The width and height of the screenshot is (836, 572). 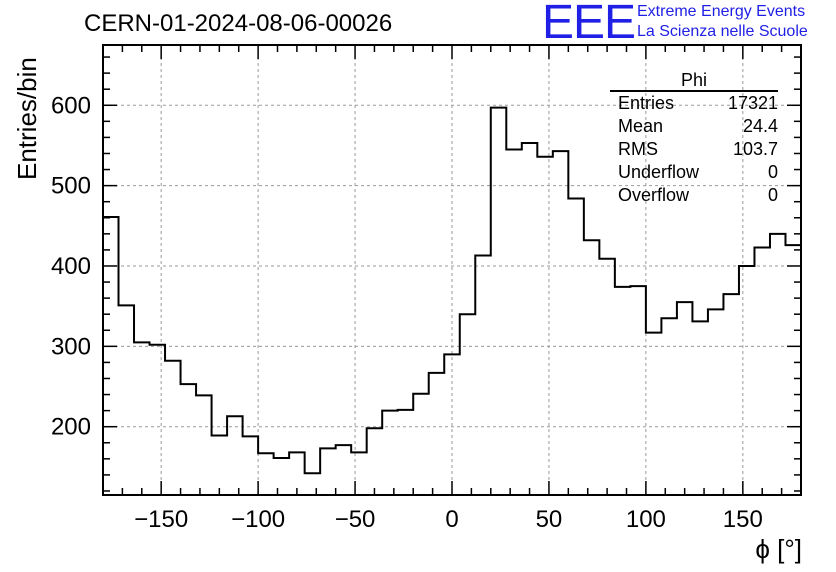 What do you see at coordinates (659, 172) in the screenshot?
I see `stats-label: Underflow` at bounding box center [659, 172].